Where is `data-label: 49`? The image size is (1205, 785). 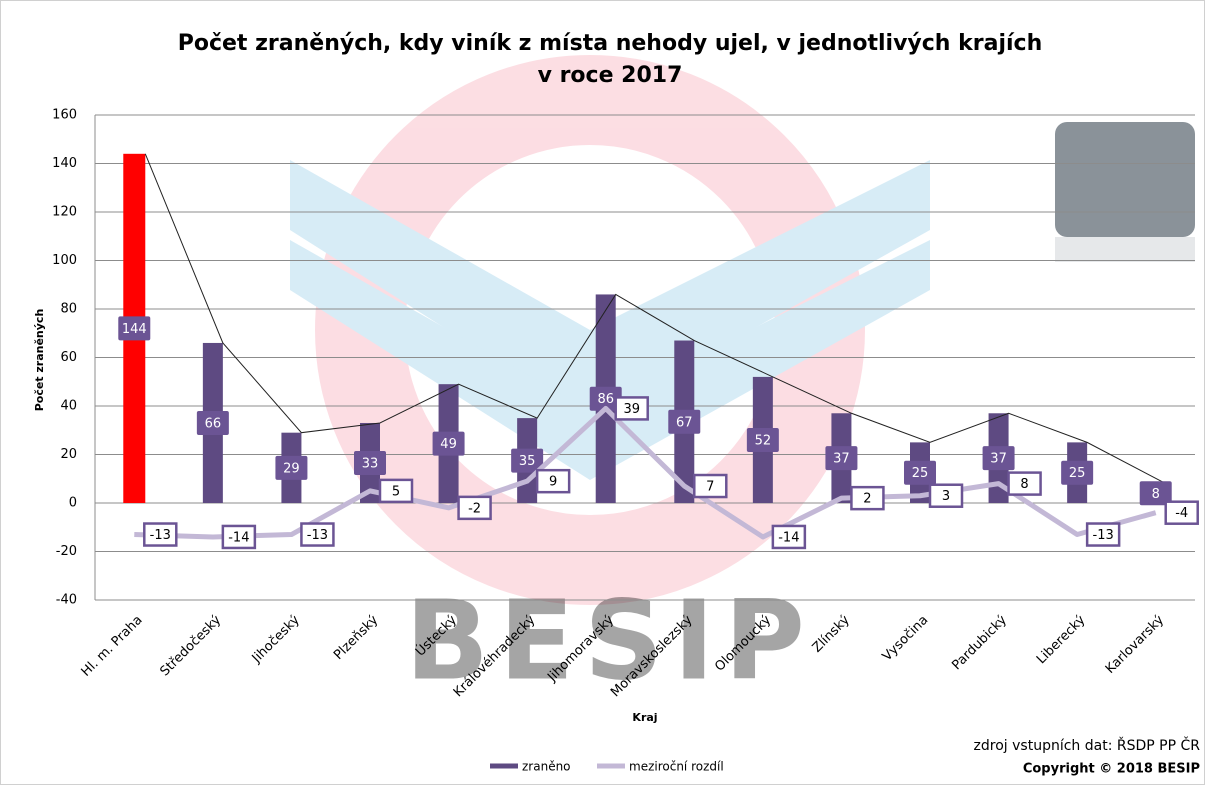
data-label: 49 is located at coordinates (448, 444).